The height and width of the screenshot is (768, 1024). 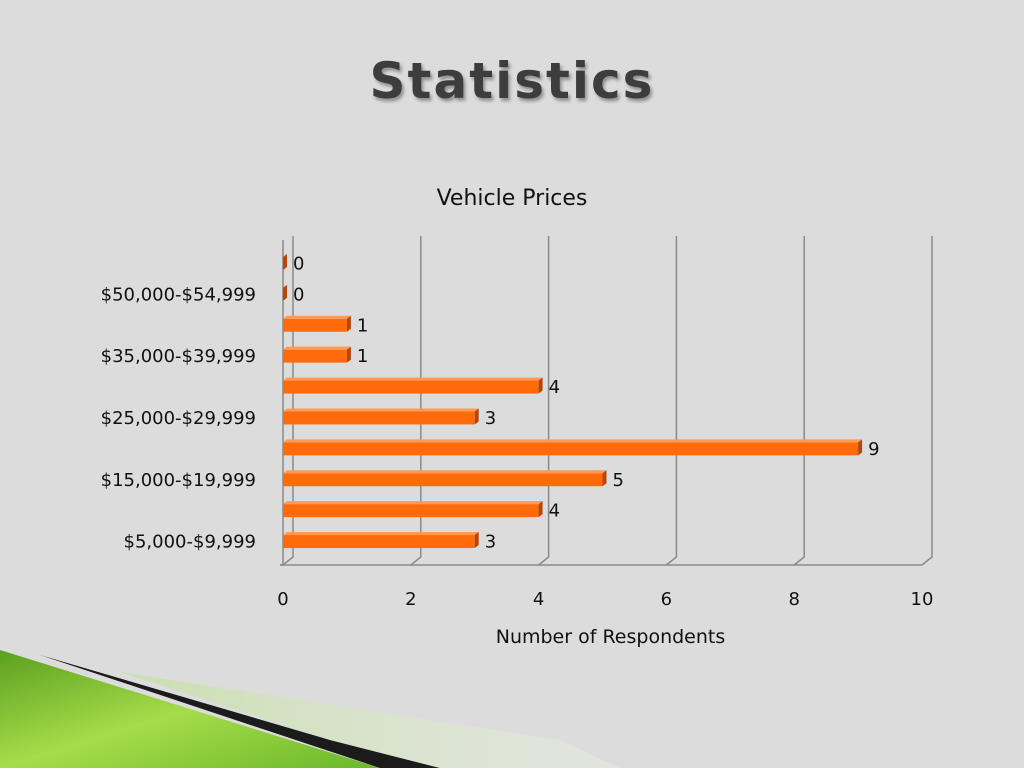 I want to click on slide-title: Statistics, so click(x=512, y=81).